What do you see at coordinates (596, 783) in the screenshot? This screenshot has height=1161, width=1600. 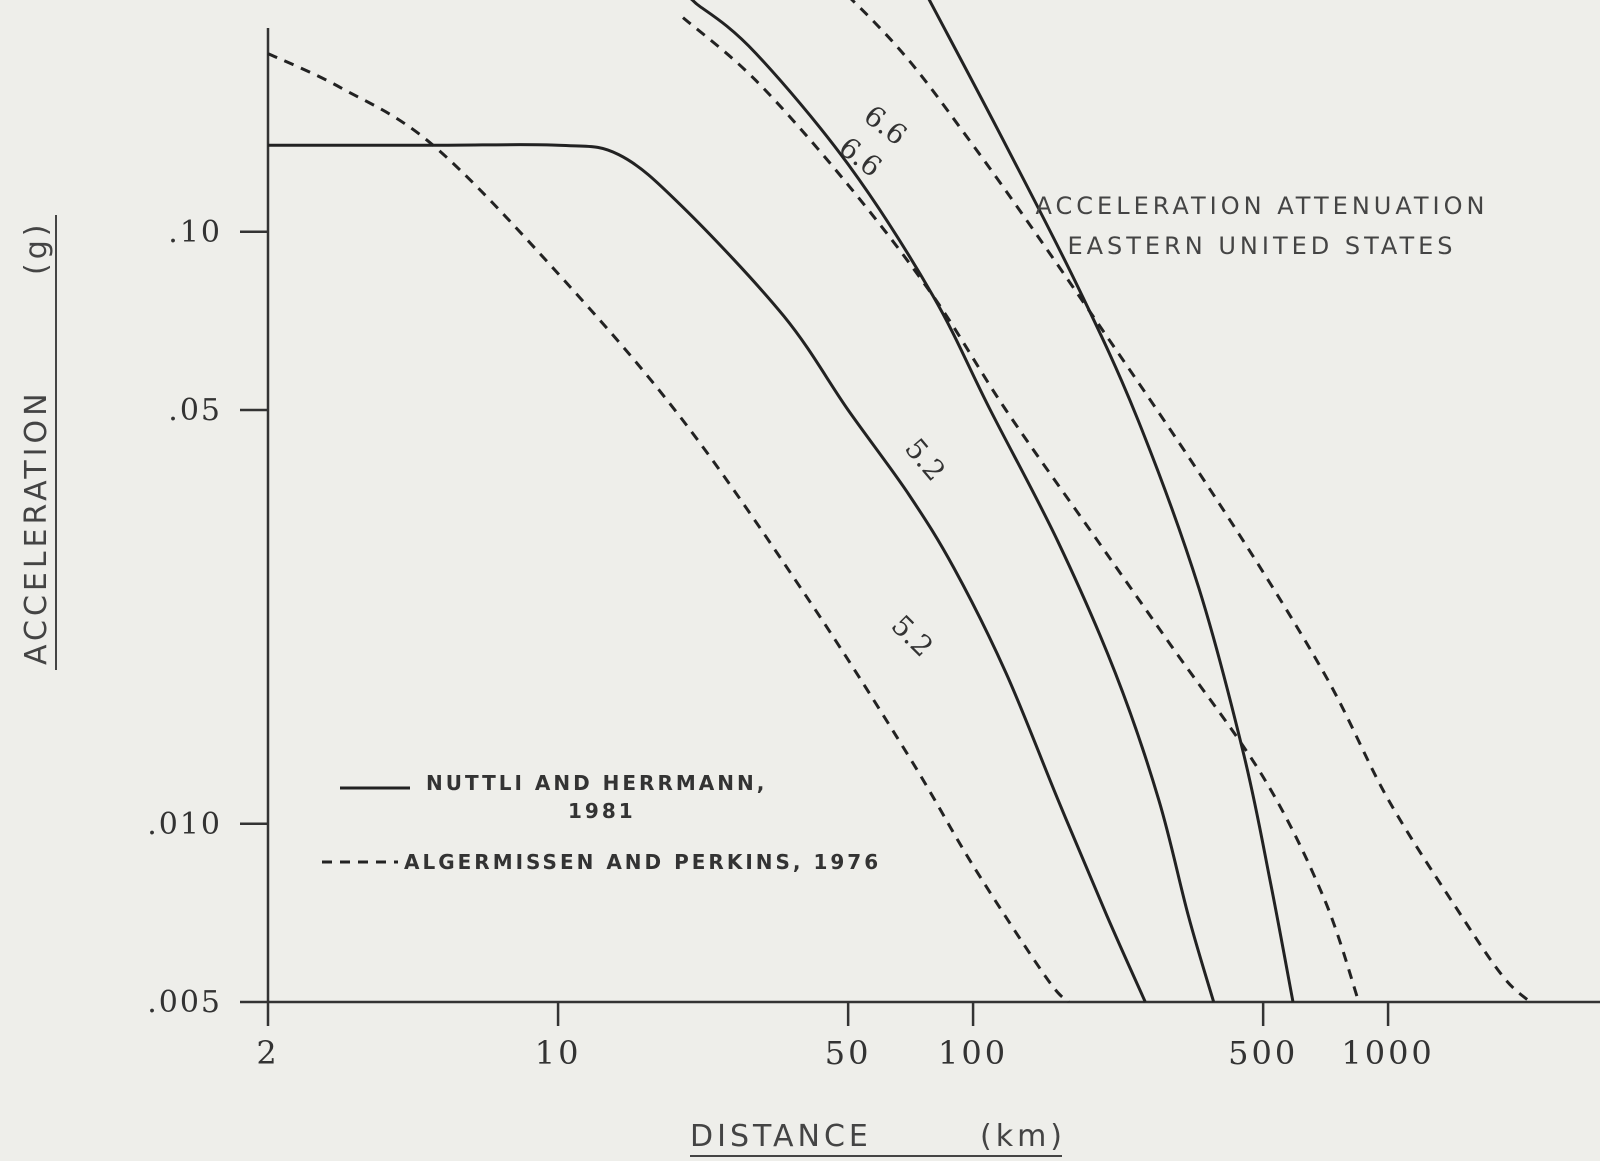 I see `legend-label-solid: NUTTLI AND HERRMANN,` at bounding box center [596, 783].